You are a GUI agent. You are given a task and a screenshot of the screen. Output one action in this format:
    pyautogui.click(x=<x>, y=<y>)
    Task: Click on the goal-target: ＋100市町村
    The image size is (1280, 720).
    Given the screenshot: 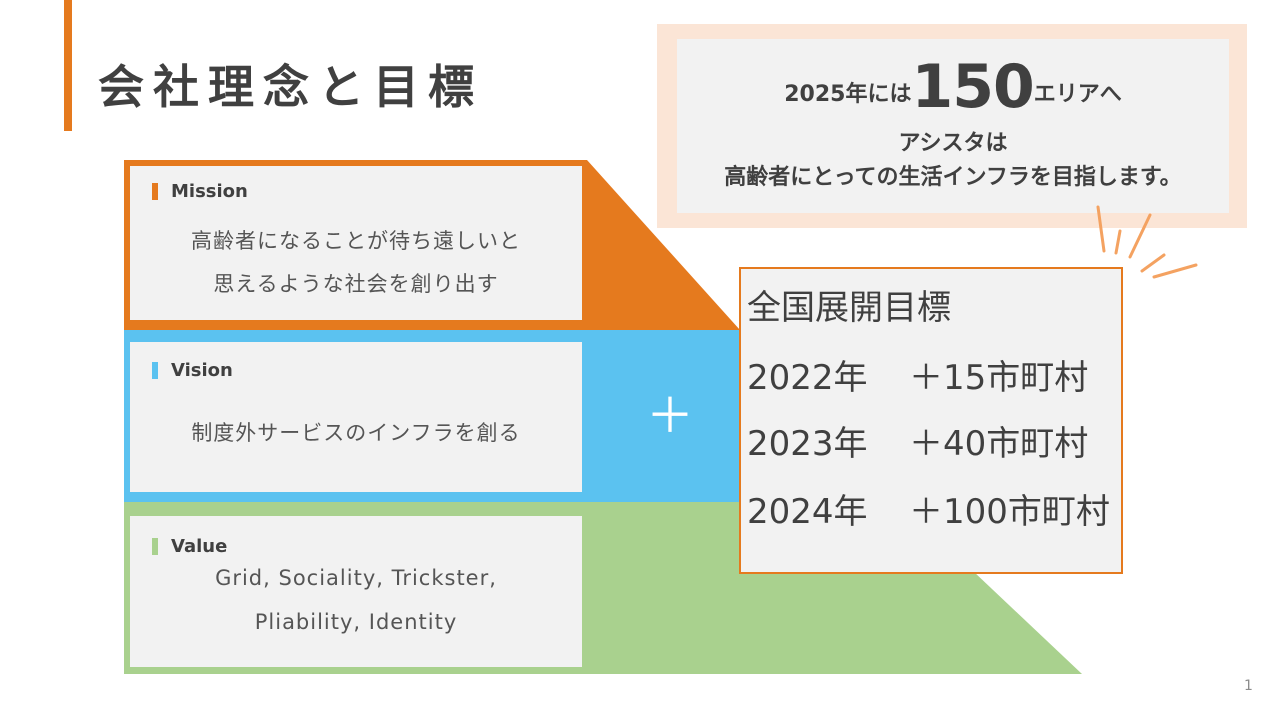 What is the action you would take?
    pyautogui.click(x=1009, y=512)
    